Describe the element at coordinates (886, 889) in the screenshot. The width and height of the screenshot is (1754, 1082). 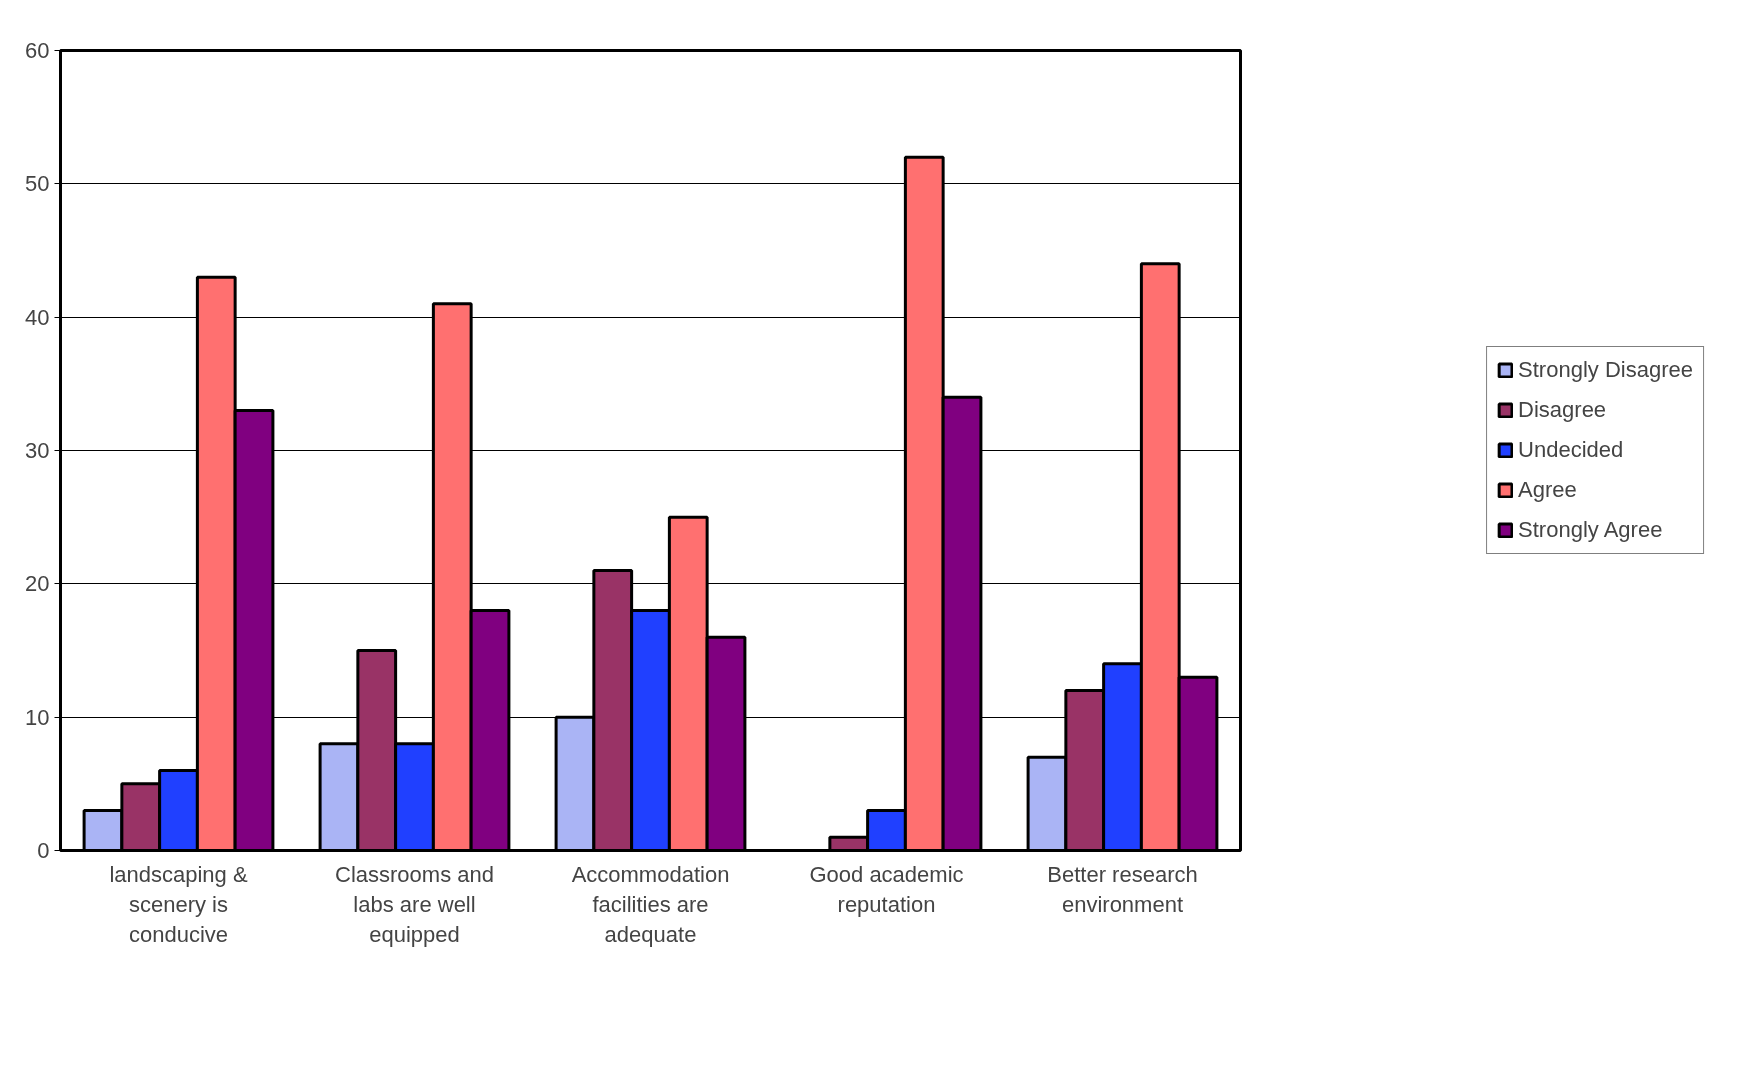
I see `x-tick-label: Good academic reputation` at that location.